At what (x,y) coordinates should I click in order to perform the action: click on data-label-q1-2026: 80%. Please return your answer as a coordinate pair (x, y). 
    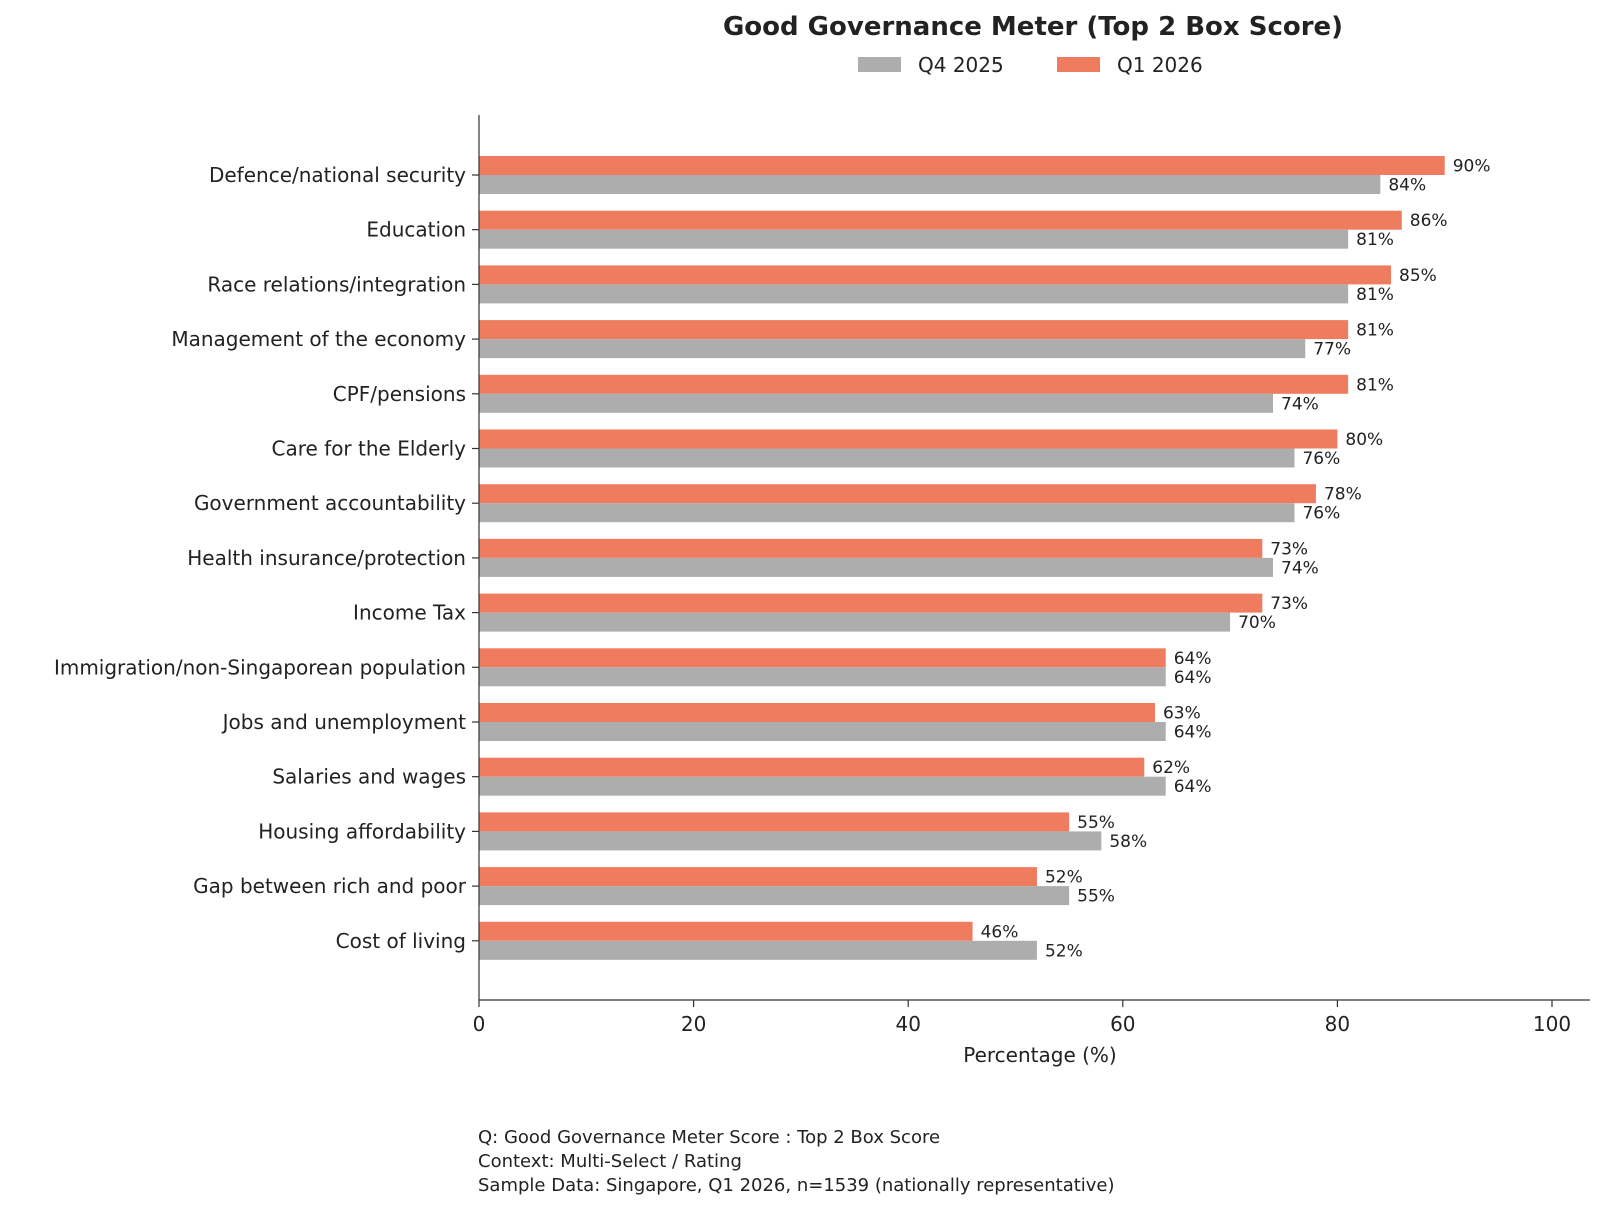
    Looking at the image, I should click on (1364, 440).